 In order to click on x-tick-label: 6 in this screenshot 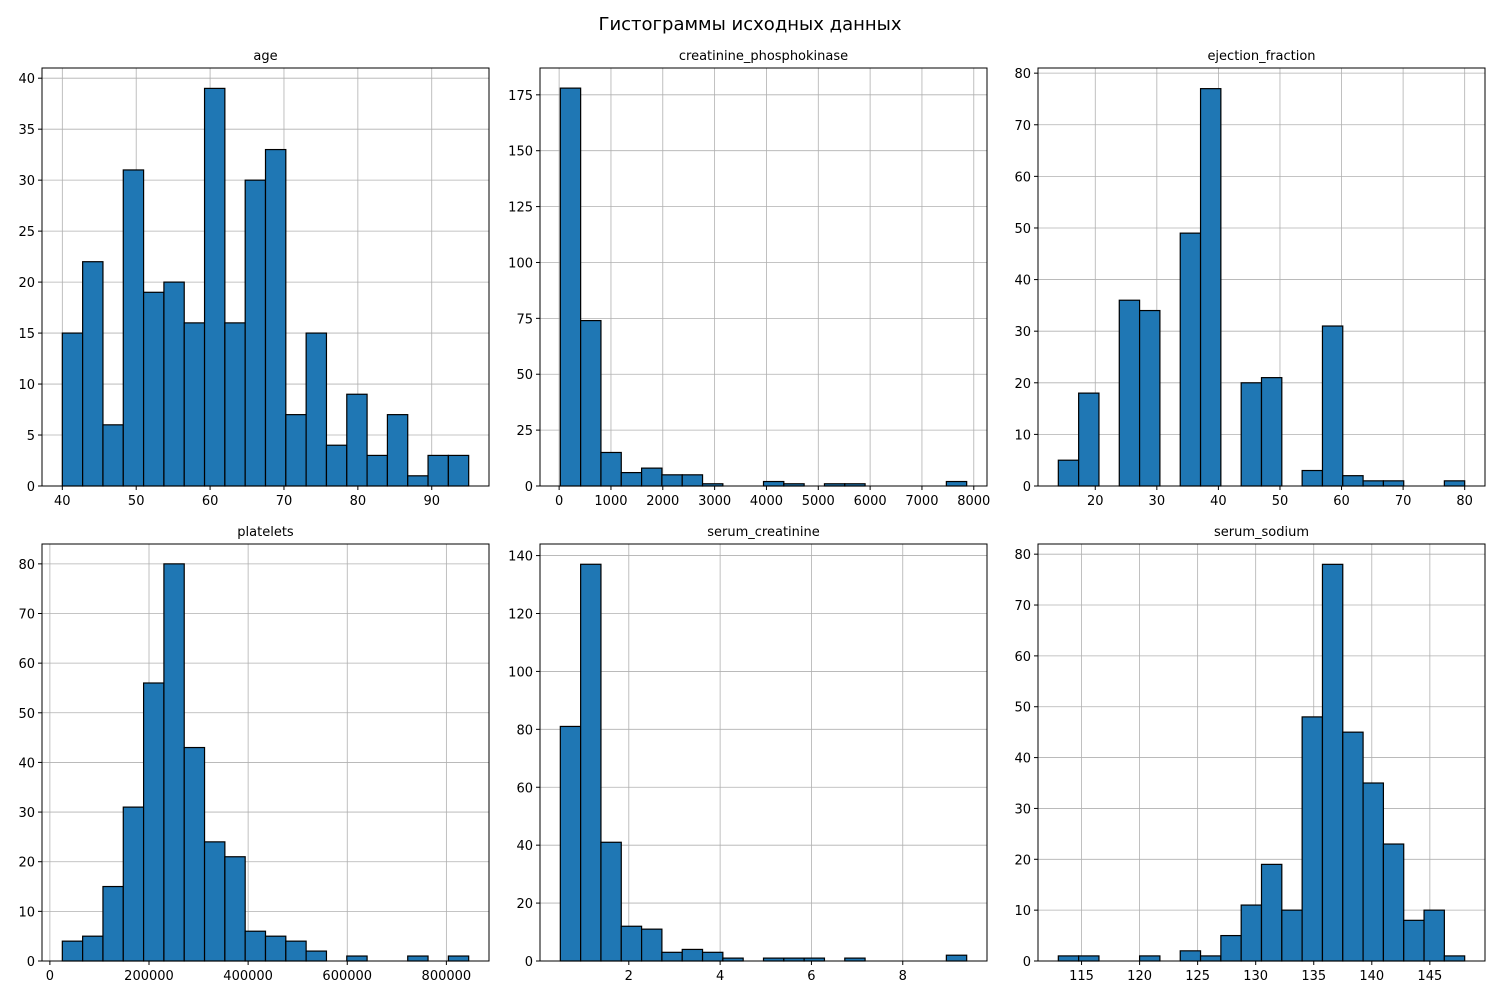, I will do `click(811, 976)`.